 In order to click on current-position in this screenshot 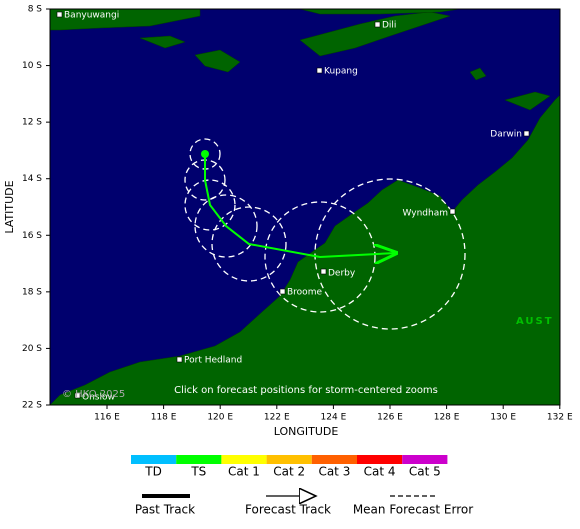, I will do `click(205, 154)`.